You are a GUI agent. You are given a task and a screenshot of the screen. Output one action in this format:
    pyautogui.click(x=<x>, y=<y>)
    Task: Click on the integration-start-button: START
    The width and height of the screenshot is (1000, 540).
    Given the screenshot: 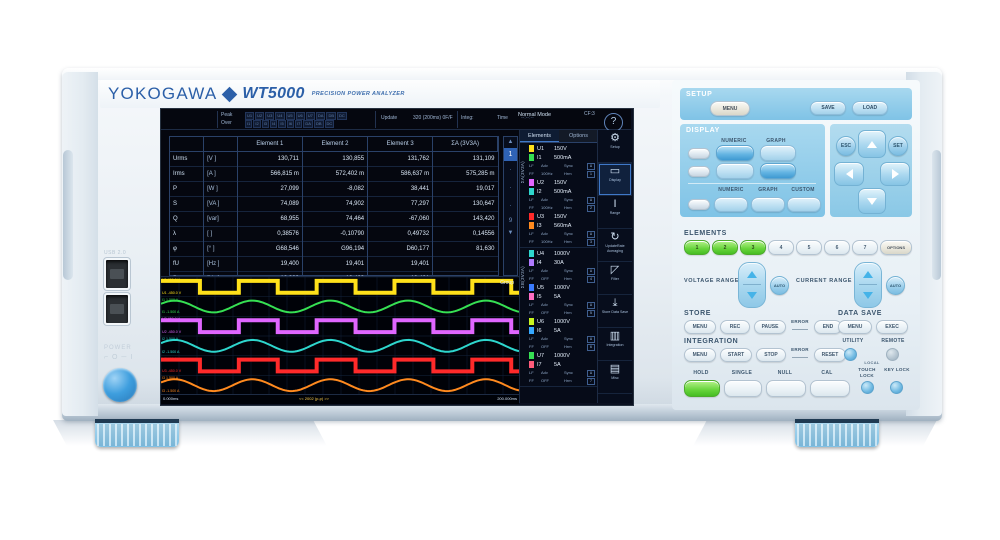 What is the action you would take?
    pyautogui.click(x=736, y=355)
    